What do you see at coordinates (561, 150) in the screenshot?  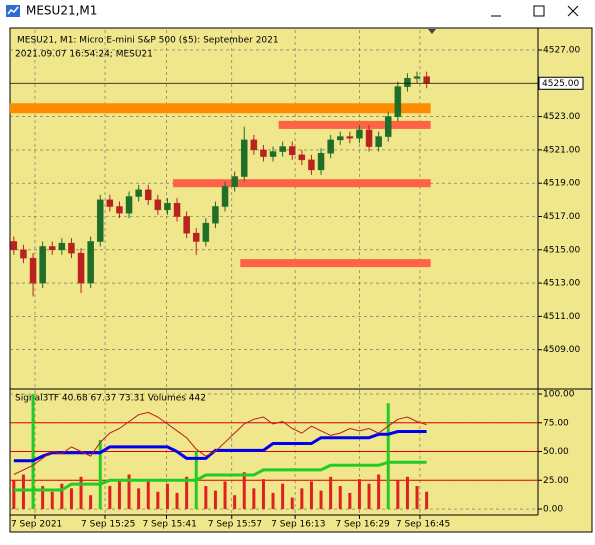 I see `y-tick-label: 4521.00` at bounding box center [561, 150].